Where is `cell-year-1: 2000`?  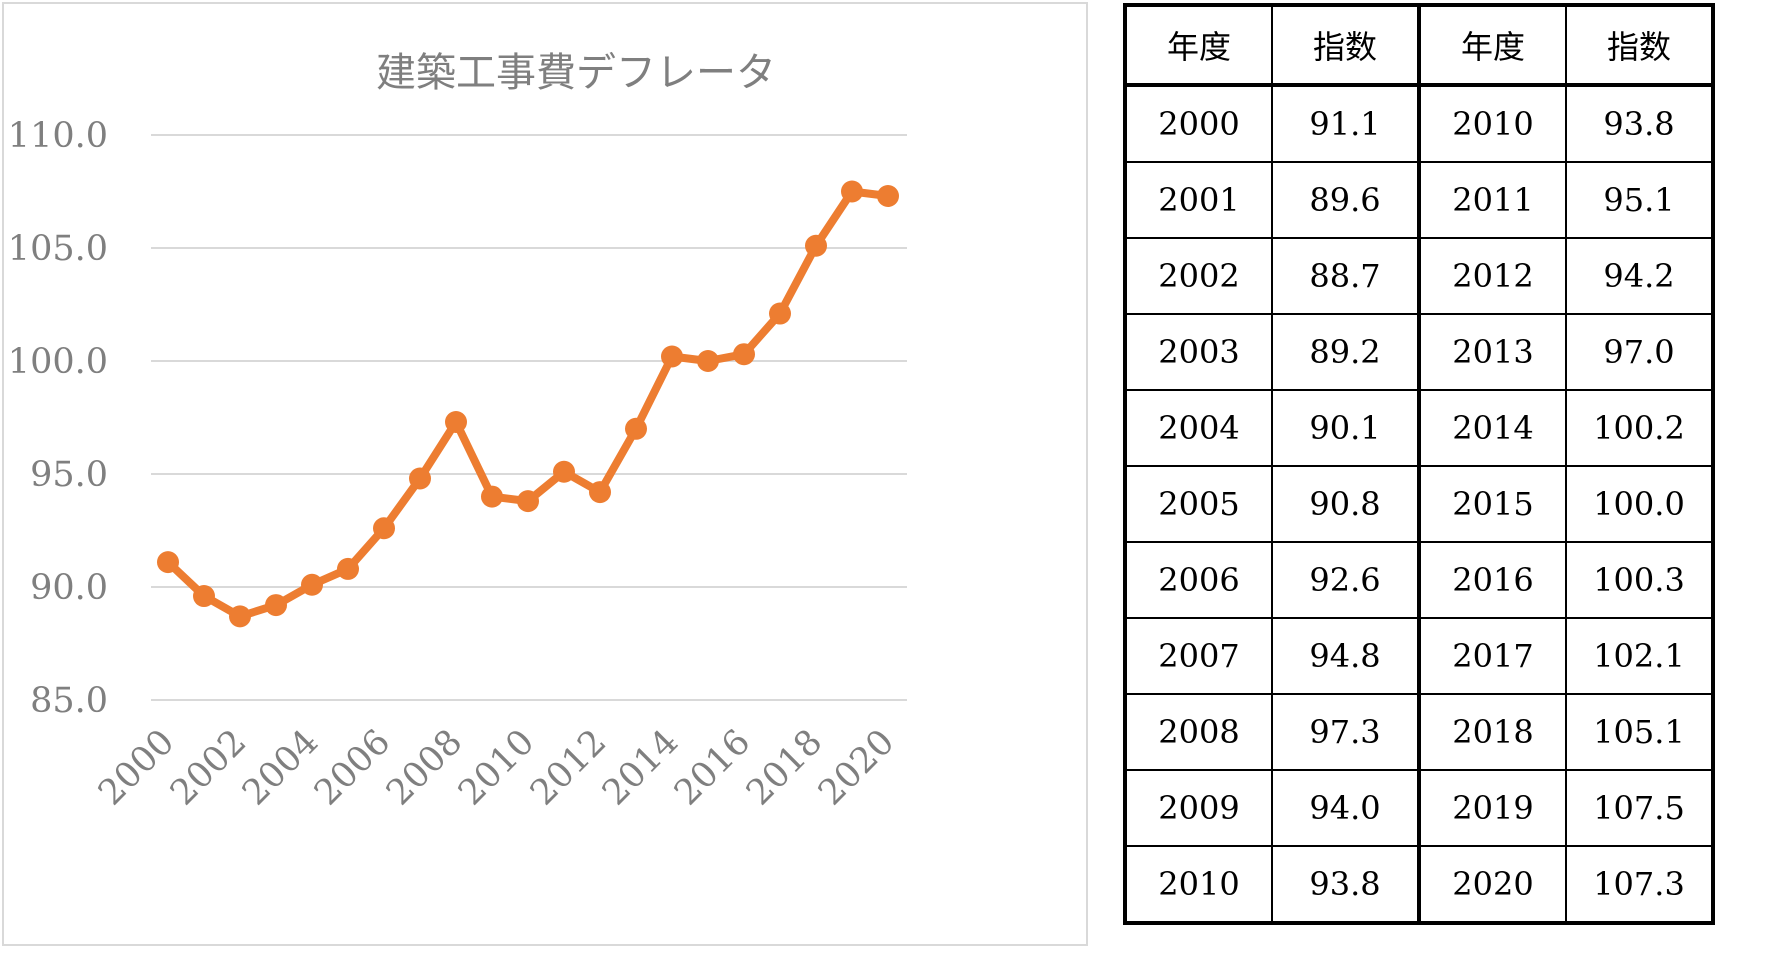 cell-year-1: 2000 is located at coordinates (1198, 123).